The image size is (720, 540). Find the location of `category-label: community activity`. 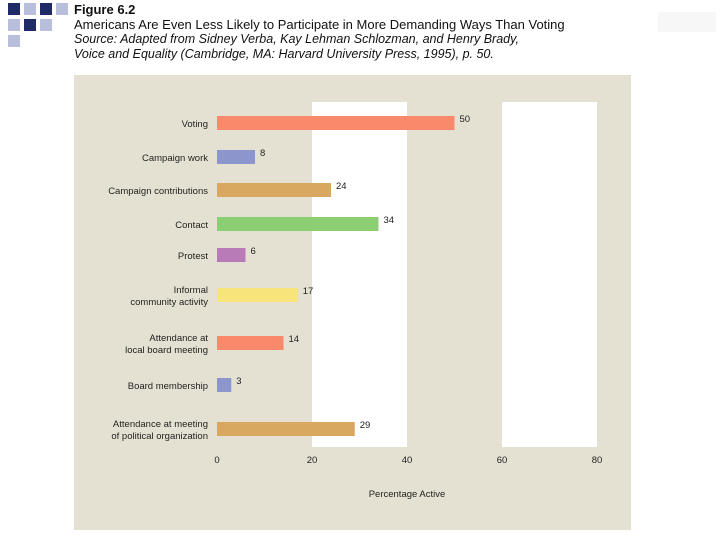

category-label: community activity is located at coordinates (169, 302).